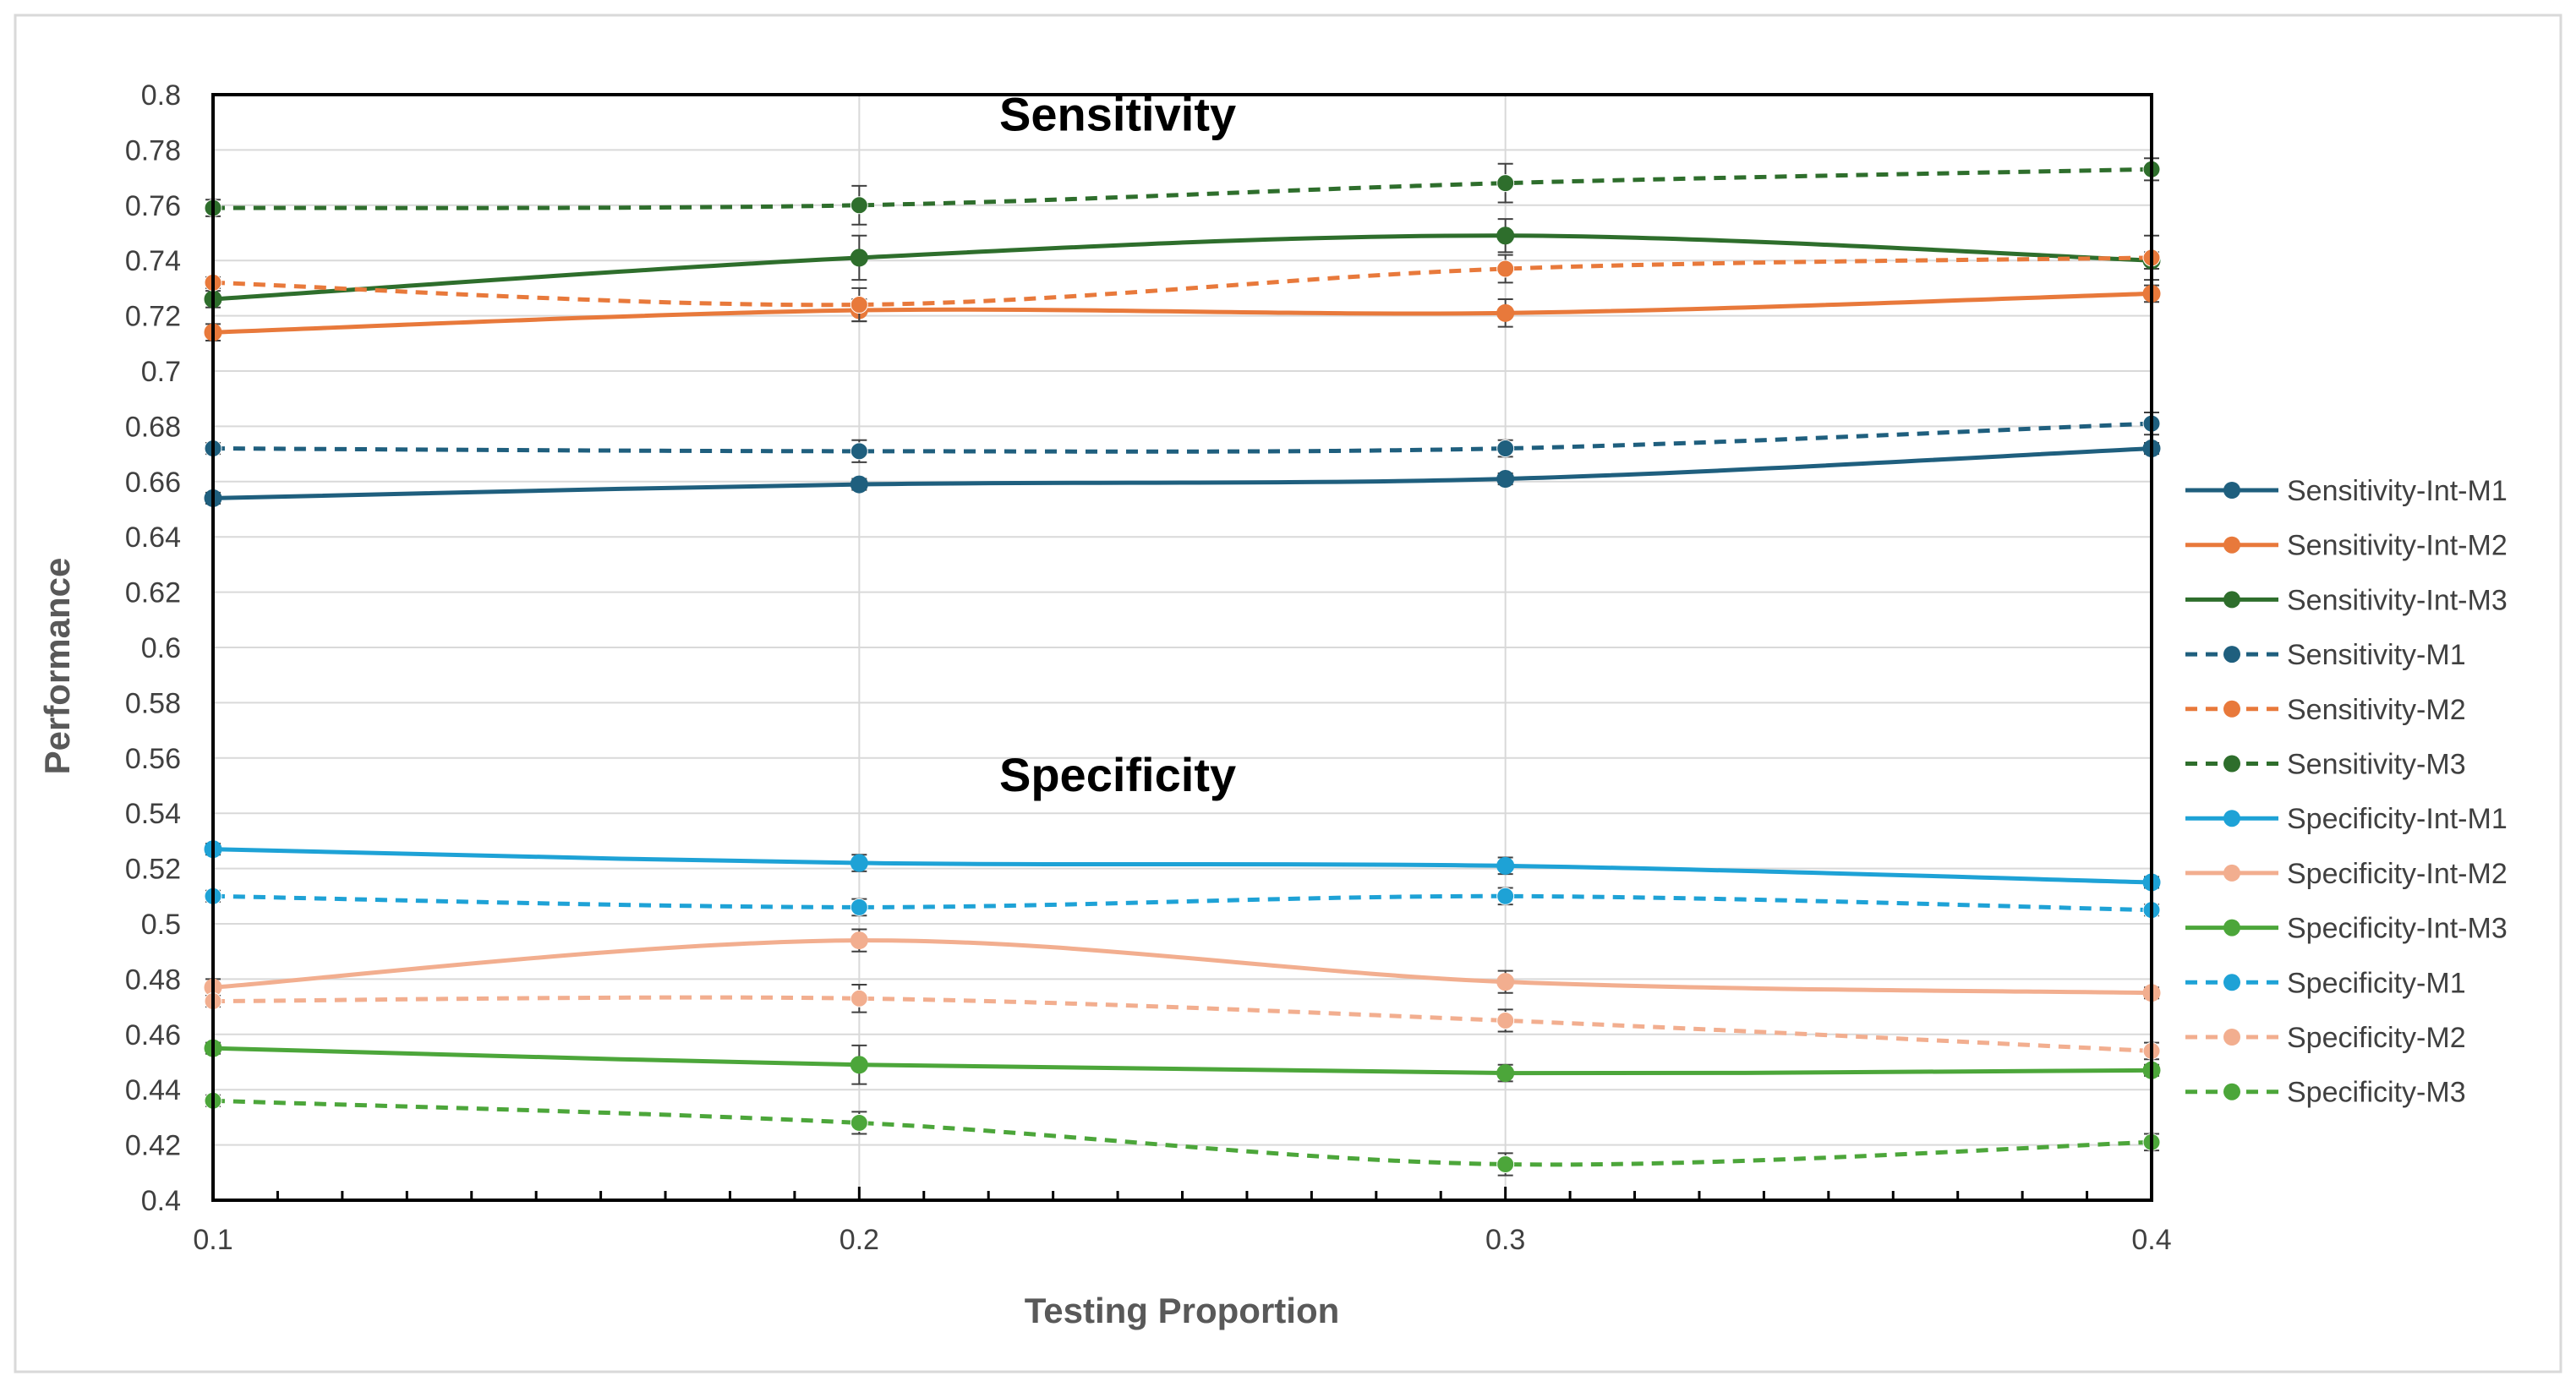  I want to click on y-tick-label: 0.52, so click(153, 870).